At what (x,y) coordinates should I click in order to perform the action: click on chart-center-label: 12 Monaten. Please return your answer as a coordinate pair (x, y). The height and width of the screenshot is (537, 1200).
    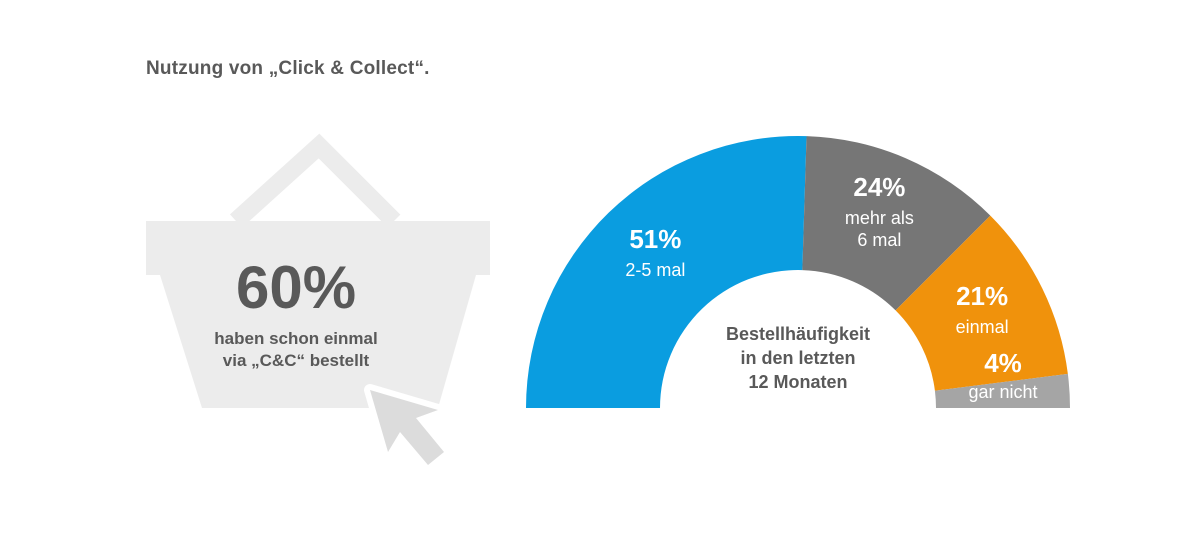
    Looking at the image, I should click on (797, 382).